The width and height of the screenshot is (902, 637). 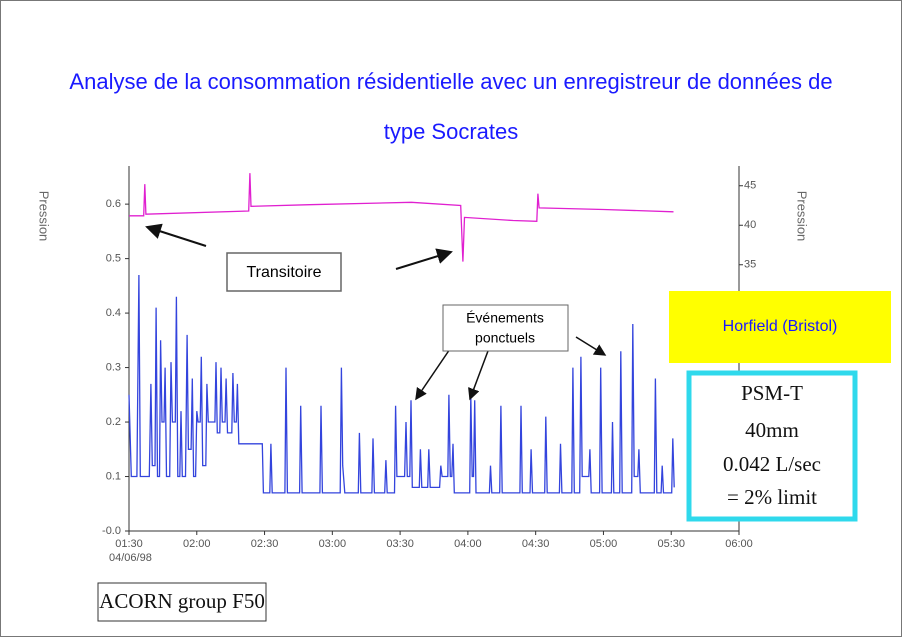 What do you see at coordinates (333, 544) in the screenshot?
I see `x-tick-label: 03:00` at bounding box center [333, 544].